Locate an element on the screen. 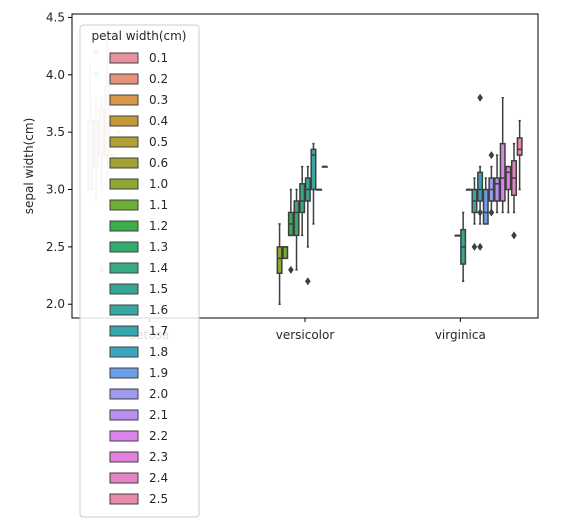 The height and width of the screenshot is (524, 579). legend-label: 2.5 is located at coordinates (158, 499).